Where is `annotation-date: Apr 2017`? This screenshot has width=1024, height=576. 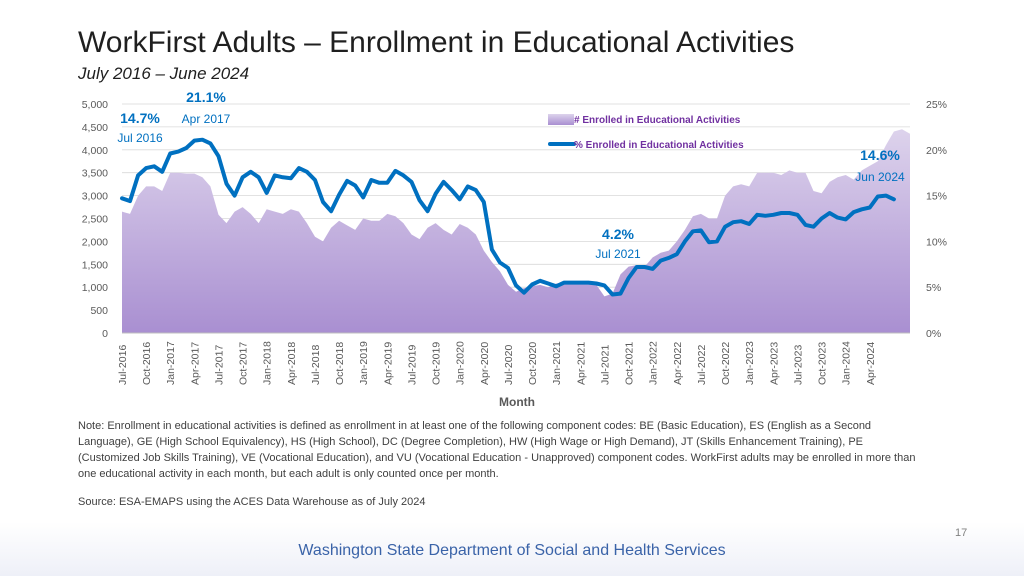
annotation-date: Apr 2017 is located at coordinates (206, 119).